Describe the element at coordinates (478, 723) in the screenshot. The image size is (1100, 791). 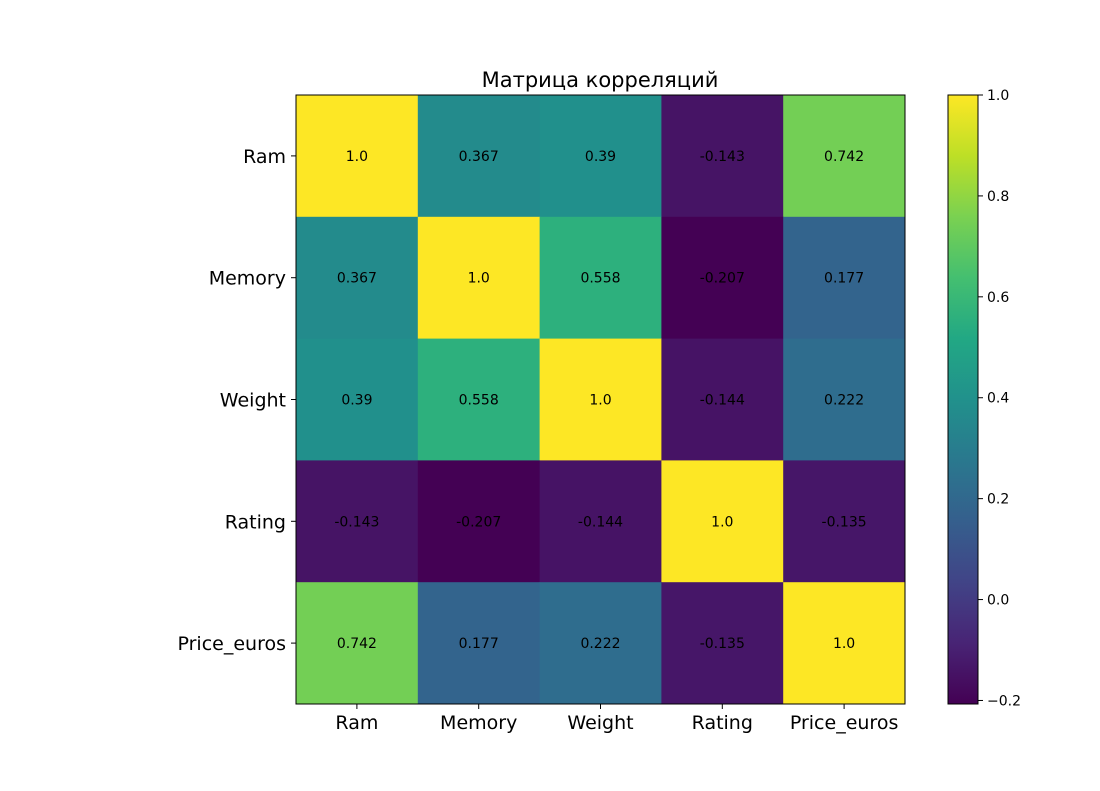
I see `x-tick-label: Memory` at that location.